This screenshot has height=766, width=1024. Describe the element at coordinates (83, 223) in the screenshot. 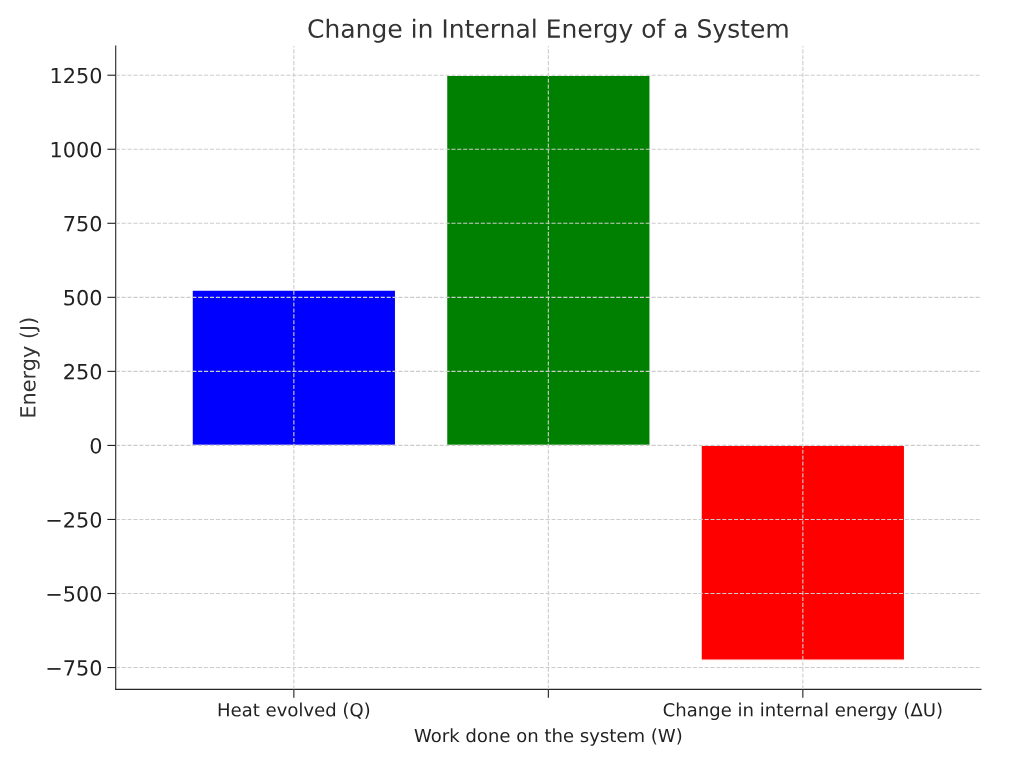

I see `y-tick-label: 750` at that location.